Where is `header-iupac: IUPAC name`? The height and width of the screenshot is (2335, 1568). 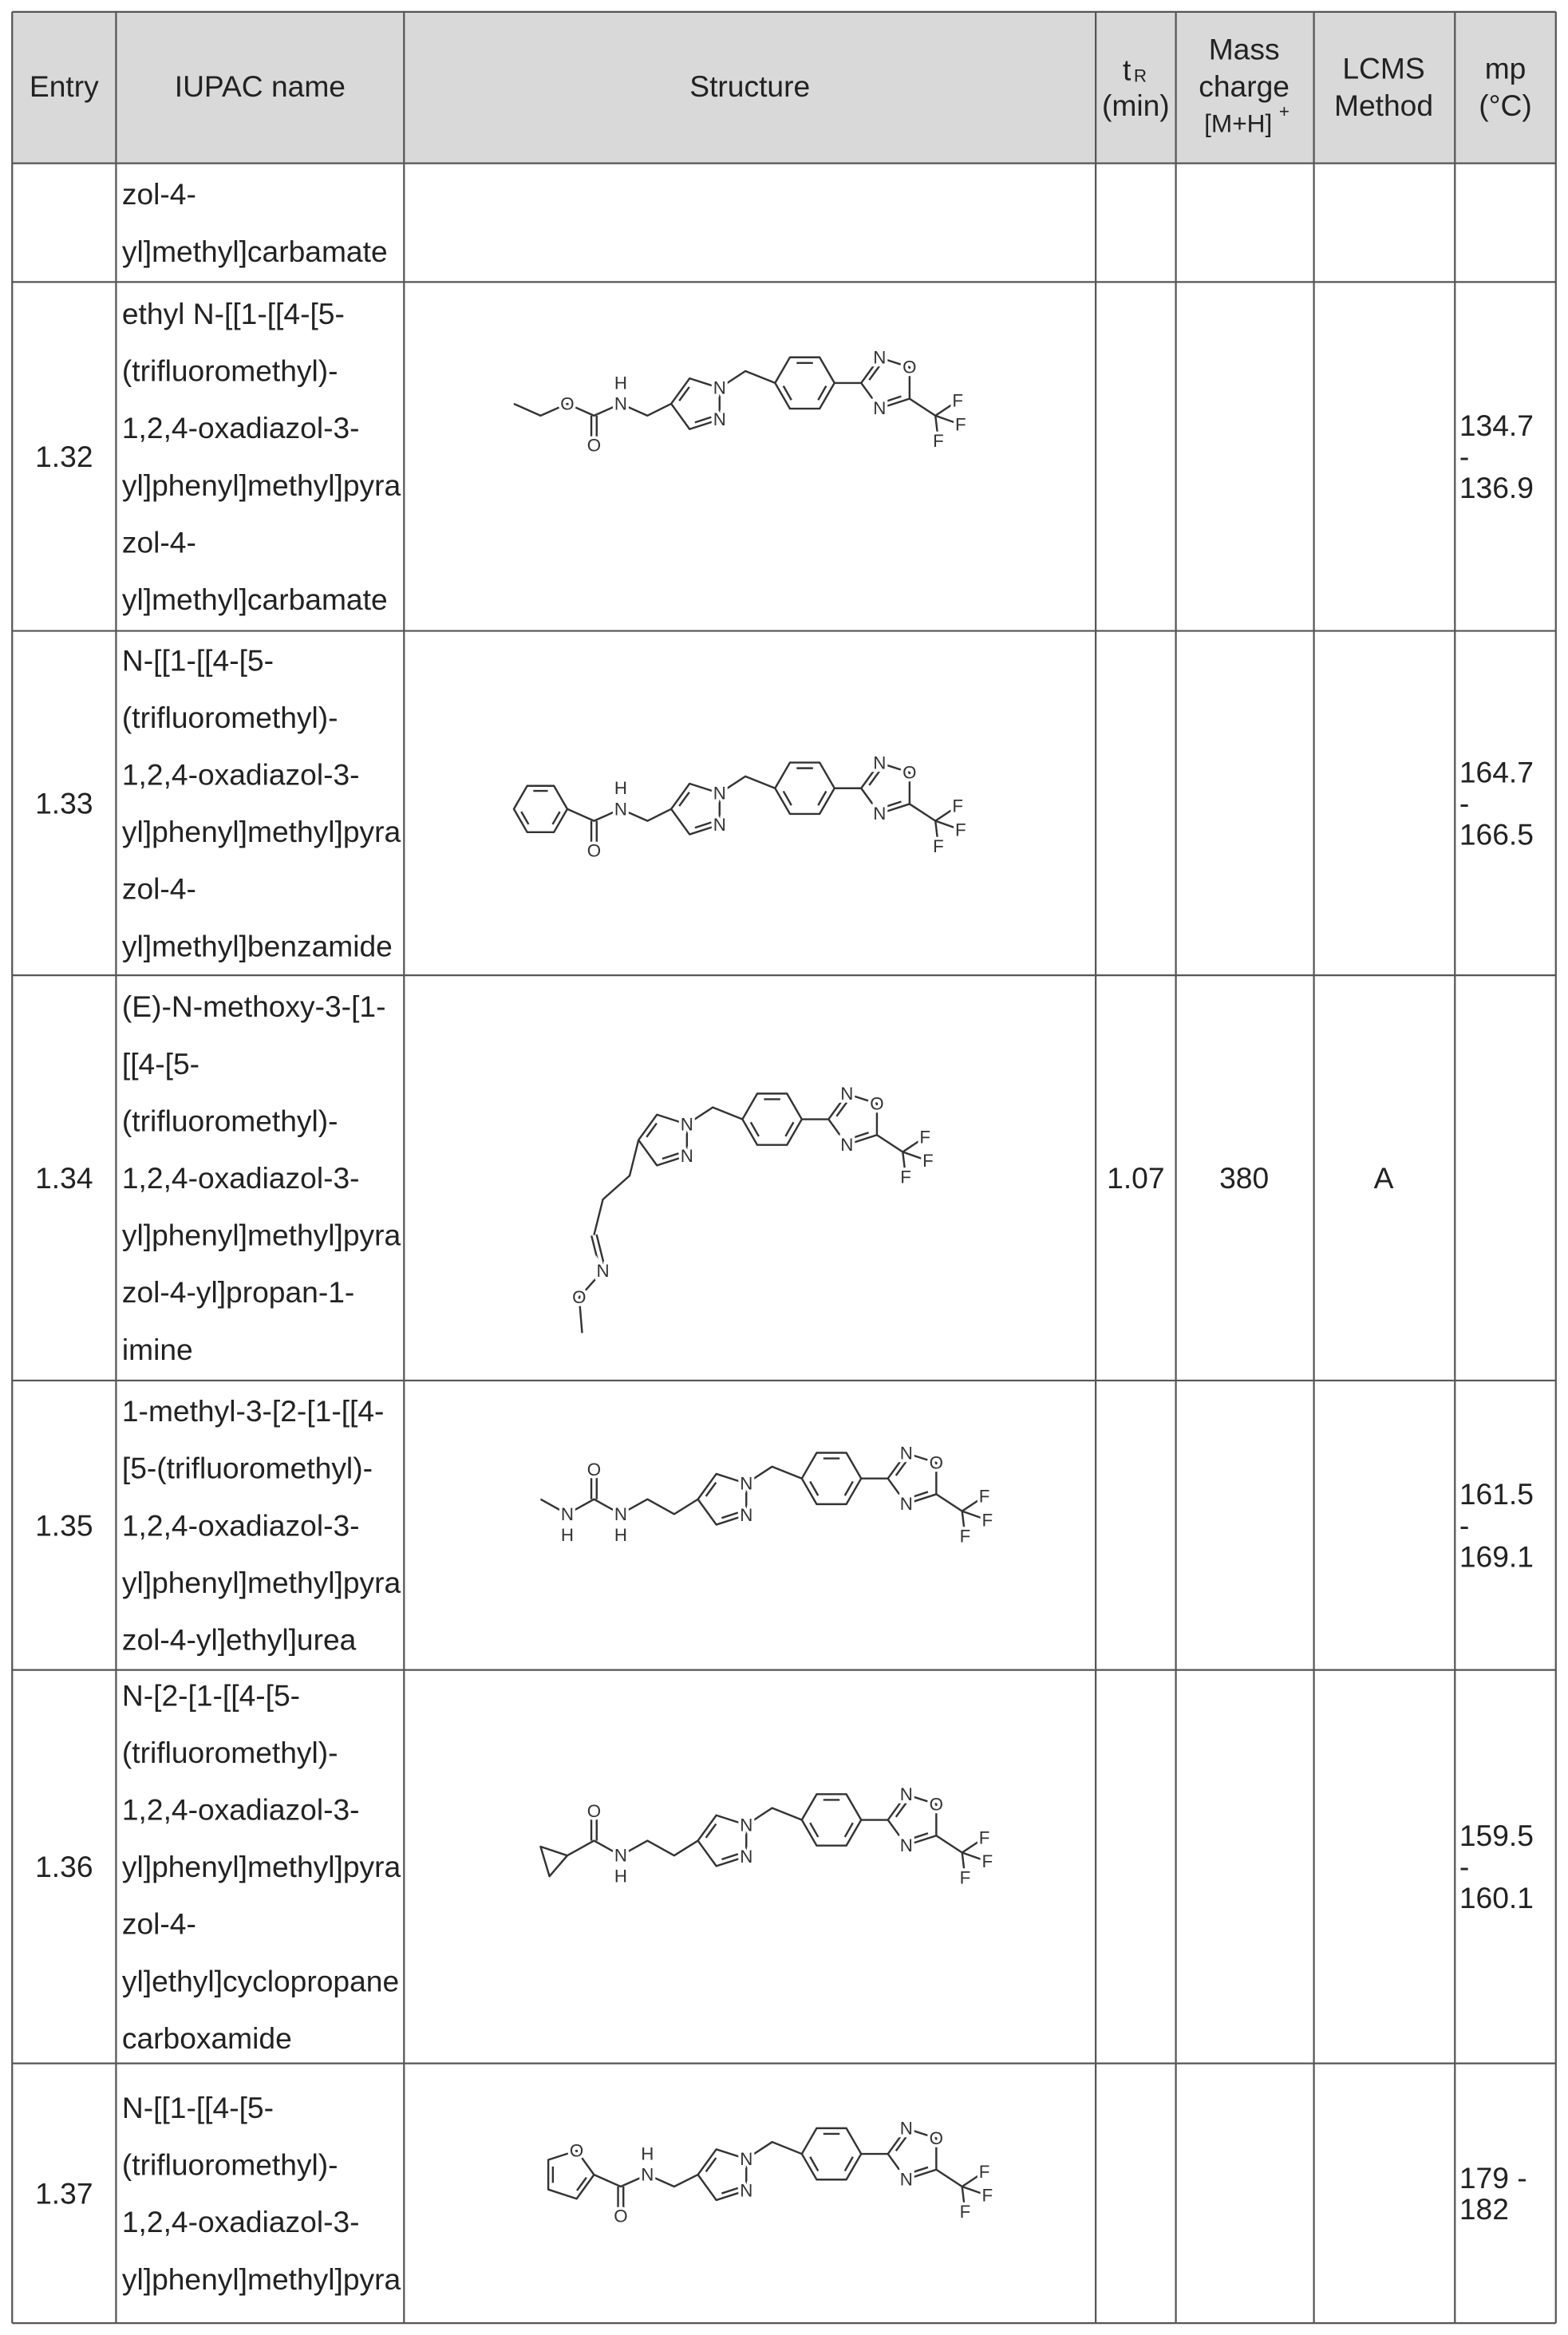 header-iupac: IUPAC name is located at coordinates (260, 86).